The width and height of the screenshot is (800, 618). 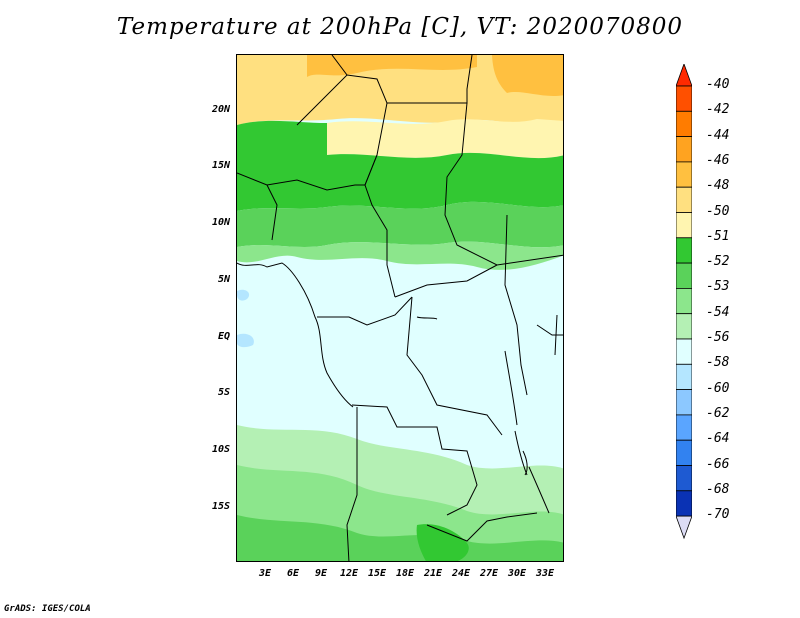 I want to click on colorbar-label: -50, so click(x=718, y=211).